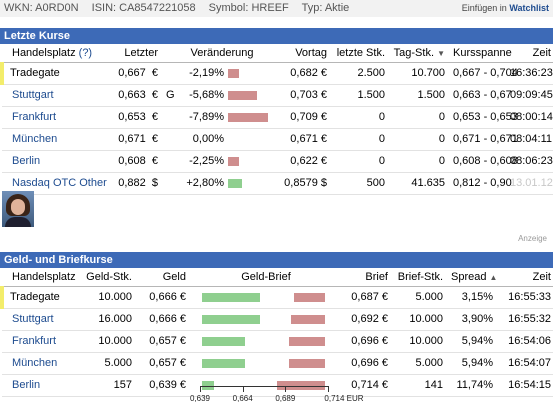  I want to click on col-geld-stk: Geld-Stk., so click(108, 277).